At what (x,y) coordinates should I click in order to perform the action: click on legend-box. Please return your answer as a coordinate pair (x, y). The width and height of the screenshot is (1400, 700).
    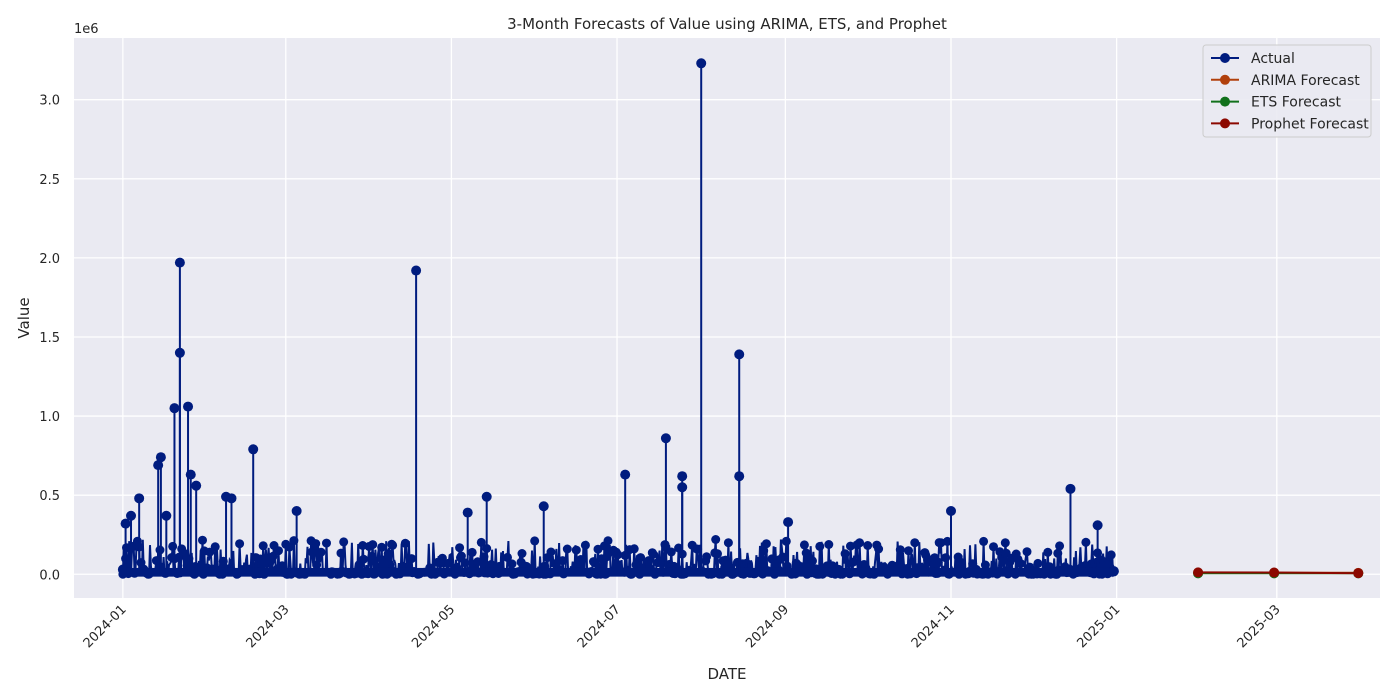
    Looking at the image, I should click on (1287, 91).